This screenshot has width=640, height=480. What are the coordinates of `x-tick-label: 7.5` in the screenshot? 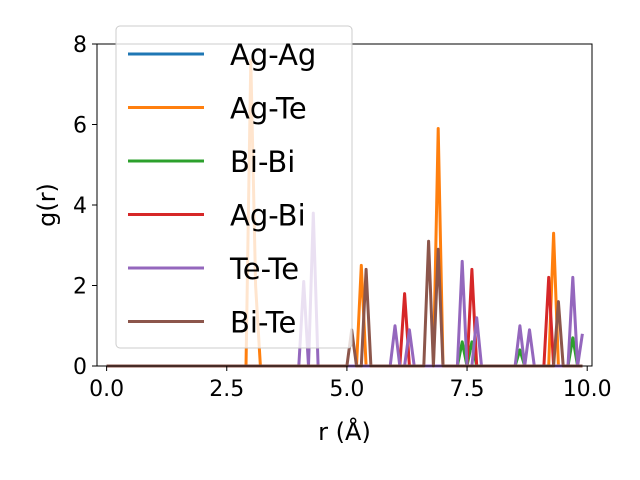 It's located at (467, 389).